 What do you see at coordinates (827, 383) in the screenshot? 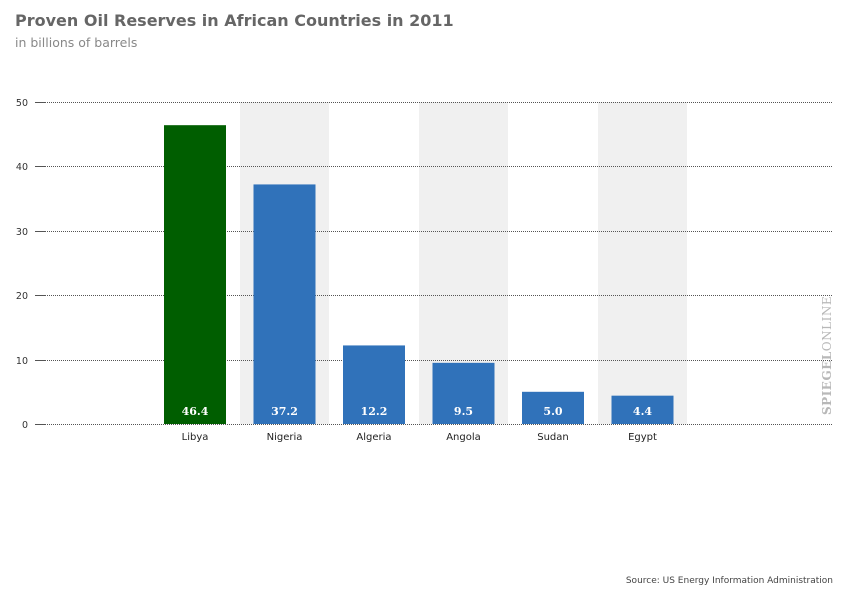
I see `watermark-strong: SPIEGEL` at bounding box center [827, 383].